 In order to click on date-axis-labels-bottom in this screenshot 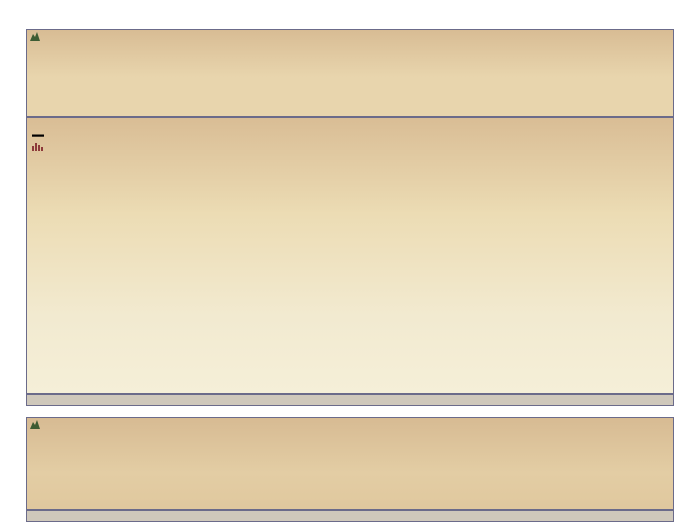, I will do `click(350, 524)`.